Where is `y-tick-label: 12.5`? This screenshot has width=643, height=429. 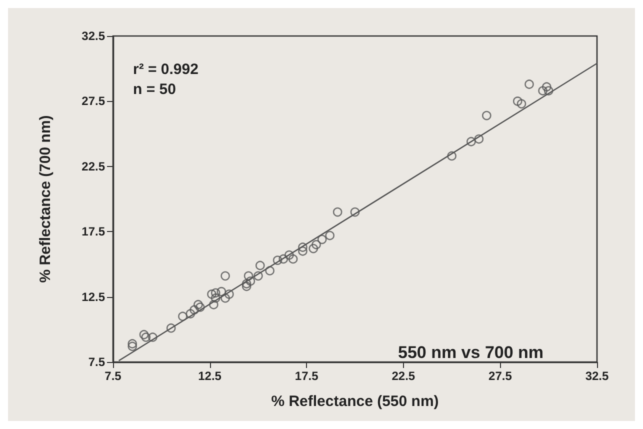
y-tick-label: 12.5 is located at coordinates (94, 297).